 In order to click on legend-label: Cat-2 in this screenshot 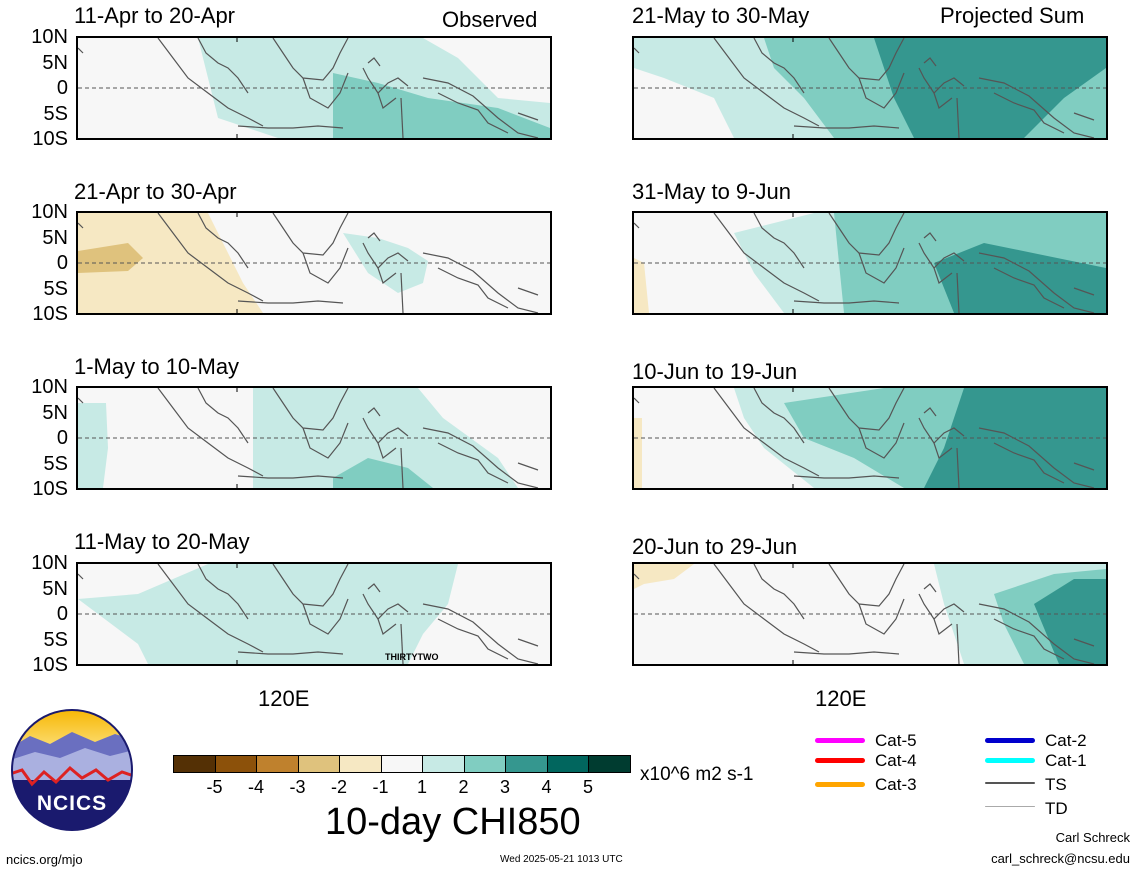, I will do `click(1066, 740)`.